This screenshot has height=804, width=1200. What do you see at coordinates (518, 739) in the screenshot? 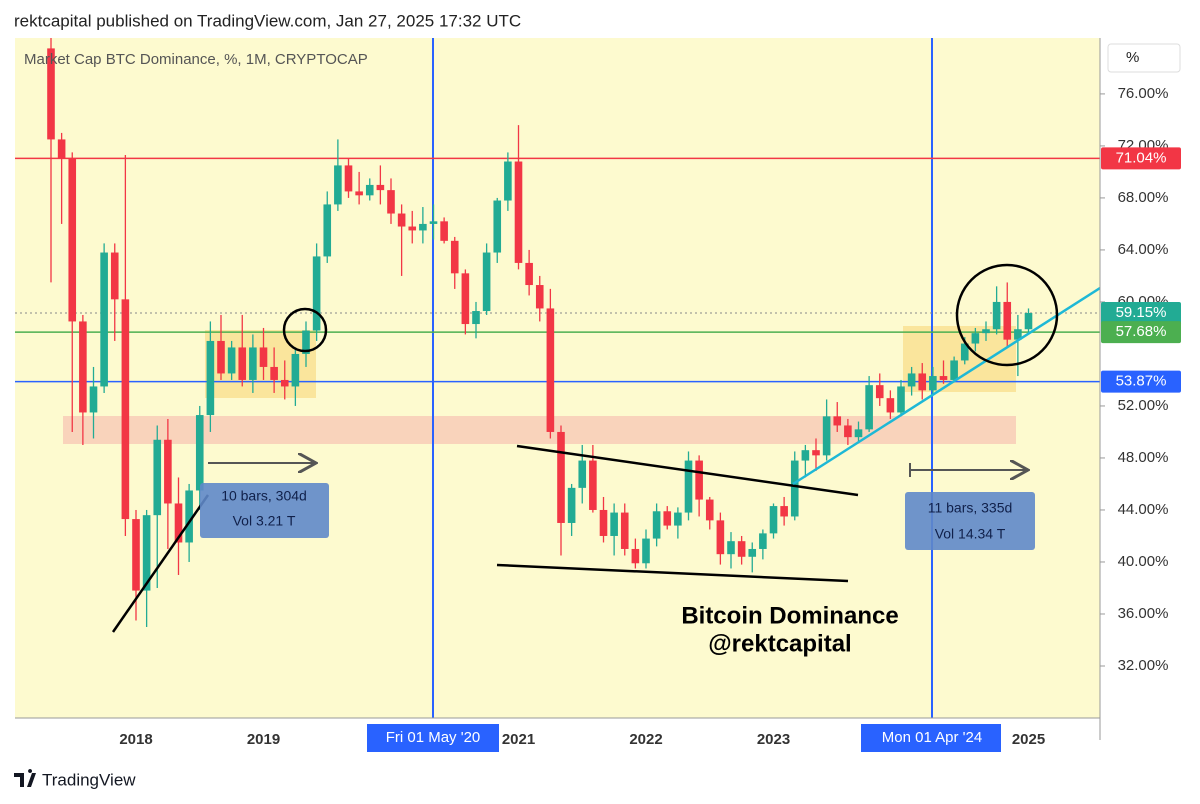
I see `x-tick-label: 2021` at bounding box center [518, 739].